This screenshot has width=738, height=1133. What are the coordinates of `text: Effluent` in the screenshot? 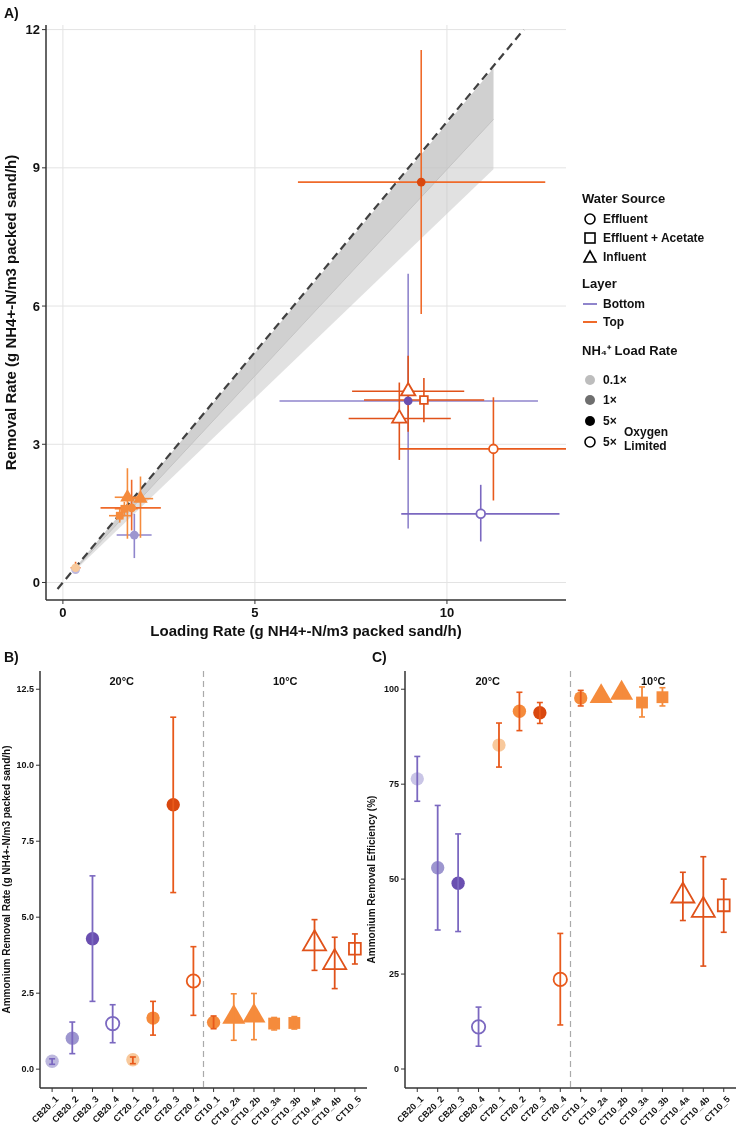 It's located at (625, 219).